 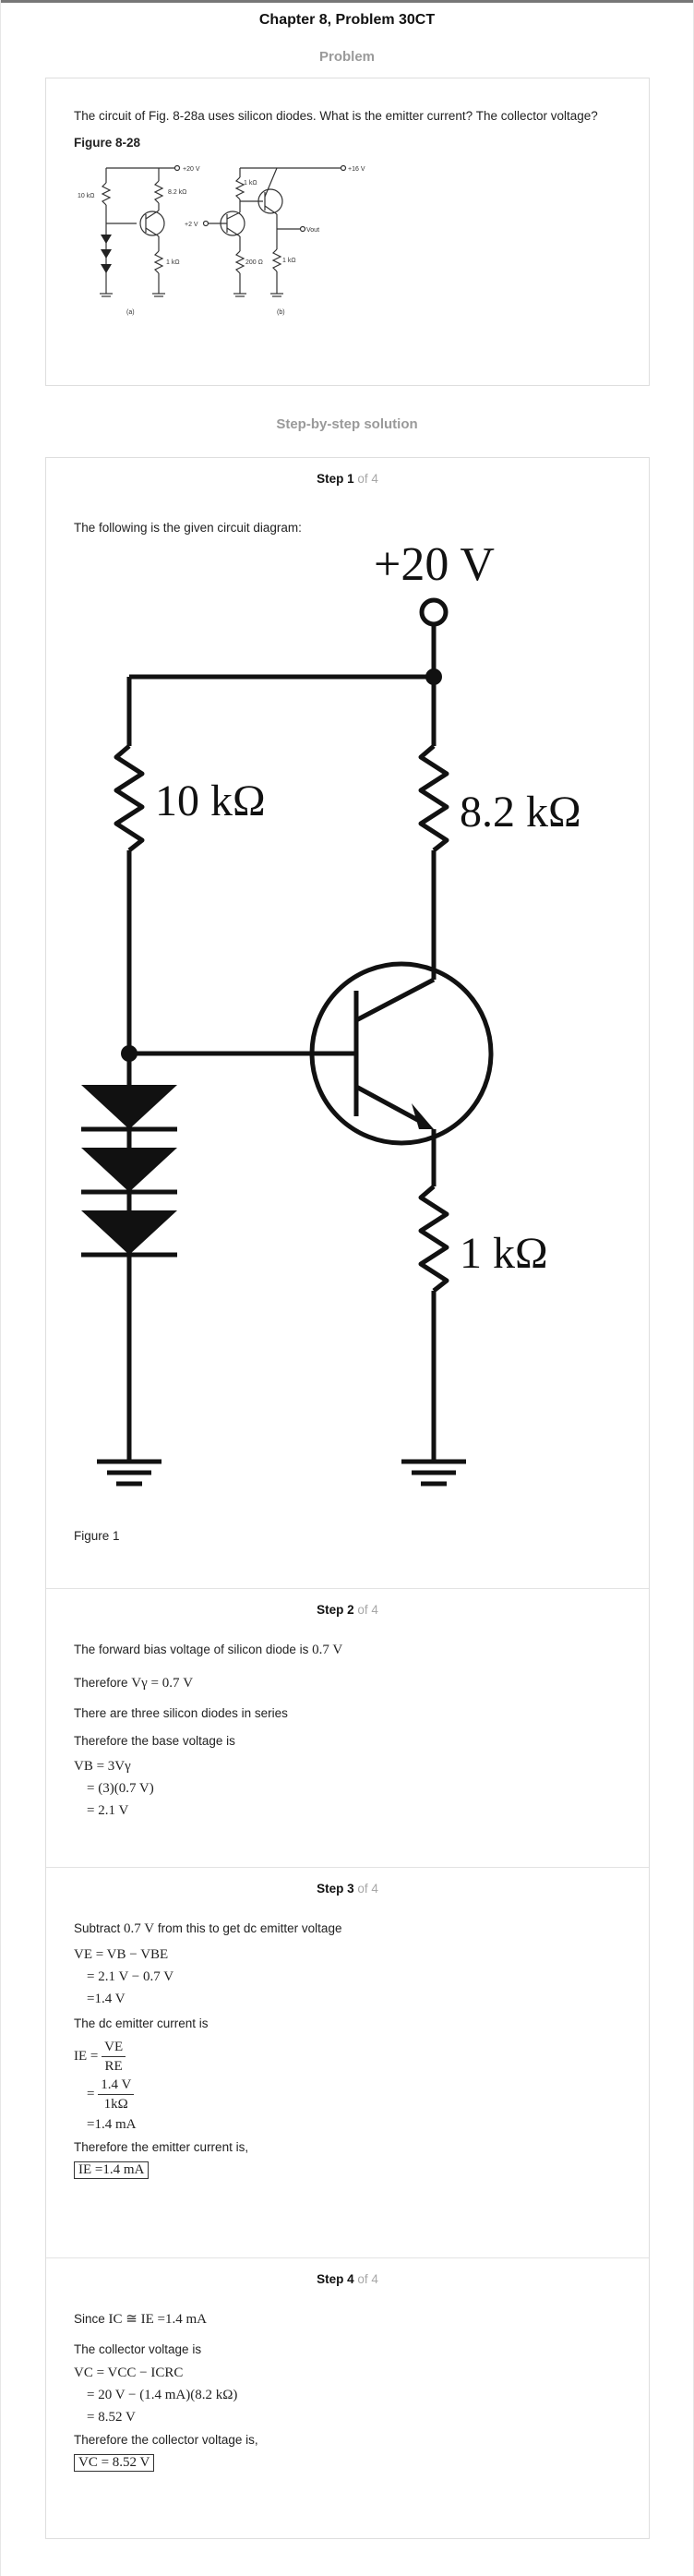 What do you see at coordinates (97, 1536) in the screenshot?
I see `figure-caption: Figure 1` at bounding box center [97, 1536].